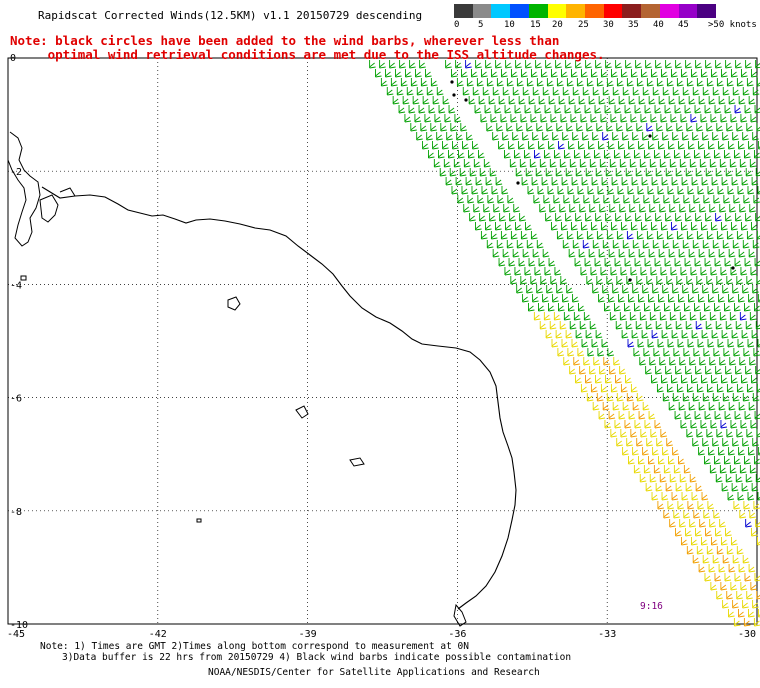  I want to click on lon-label: -33, so click(607, 634).